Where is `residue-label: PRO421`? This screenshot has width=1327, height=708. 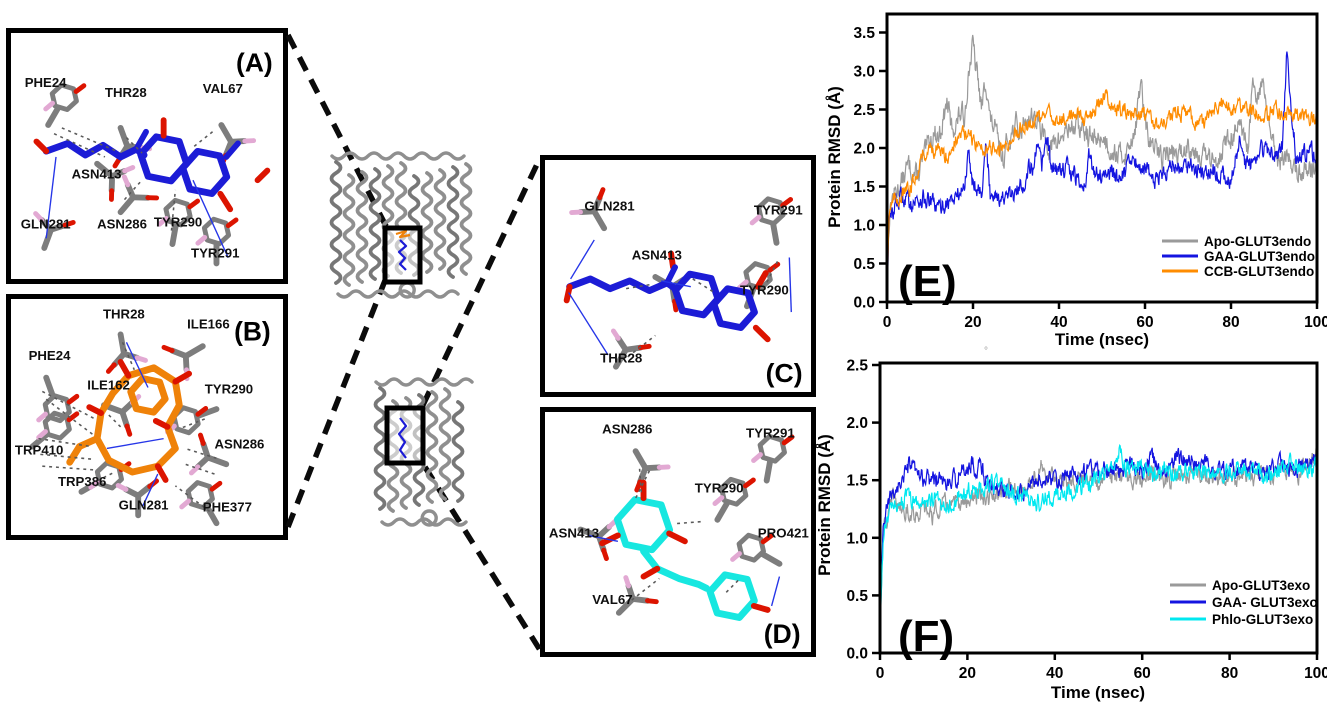 residue-label: PRO421 is located at coordinates (783, 532).